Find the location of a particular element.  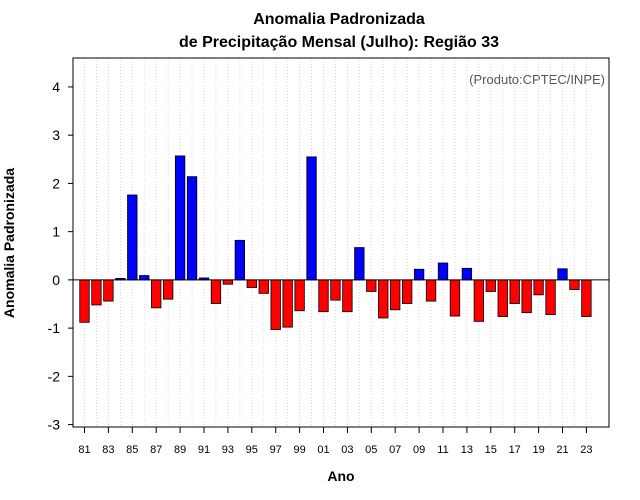

bar-2023 is located at coordinates (586, 298).